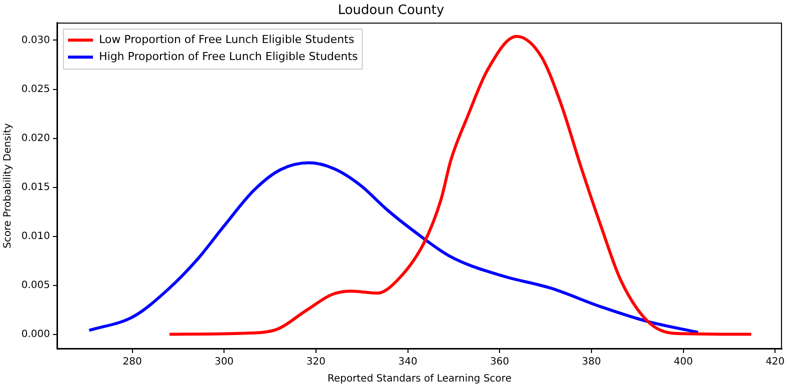 The height and width of the screenshot is (387, 791). What do you see at coordinates (35, 334) in the screenshot?
I see `y-tick-label: 0.000` at bounding box center [35, 334].